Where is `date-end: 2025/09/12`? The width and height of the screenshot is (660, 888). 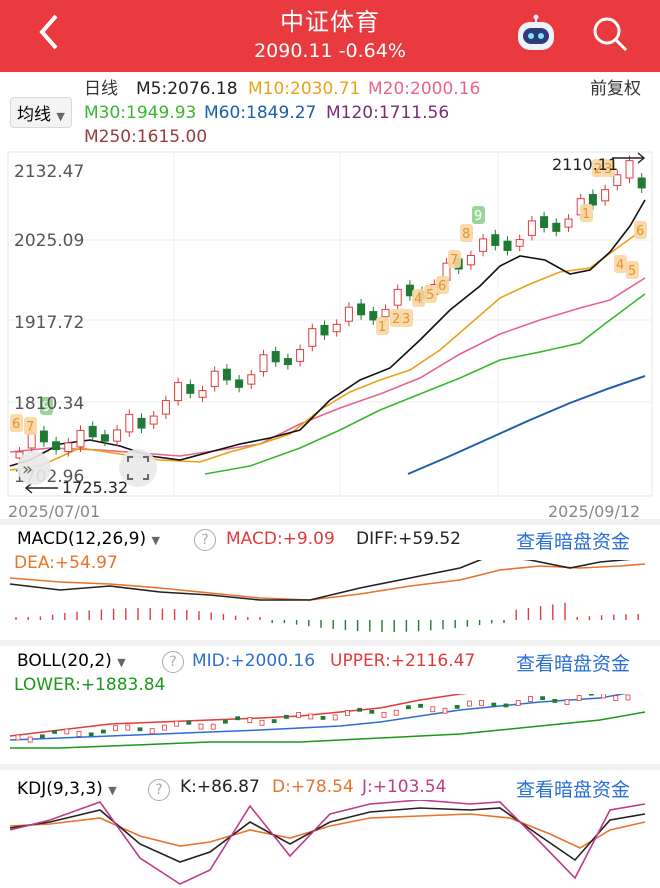
date-end: 2025/09/12 is located at coordinates (594, 511).